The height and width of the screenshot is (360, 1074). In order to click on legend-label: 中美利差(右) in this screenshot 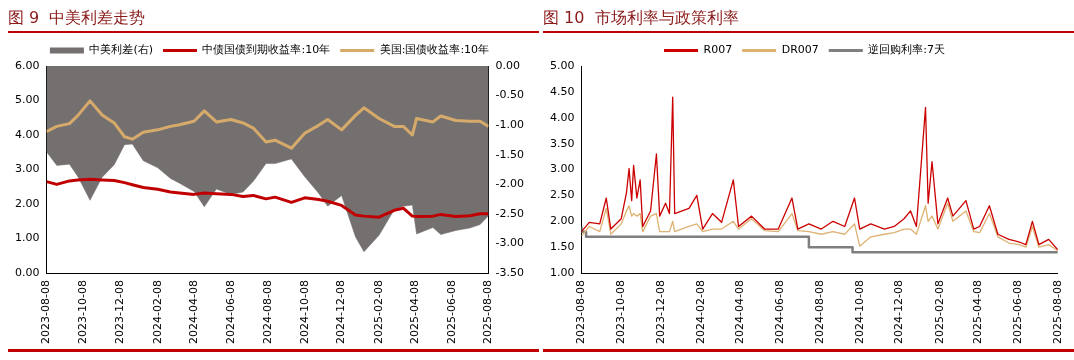, I will do `click(121, 50)`.